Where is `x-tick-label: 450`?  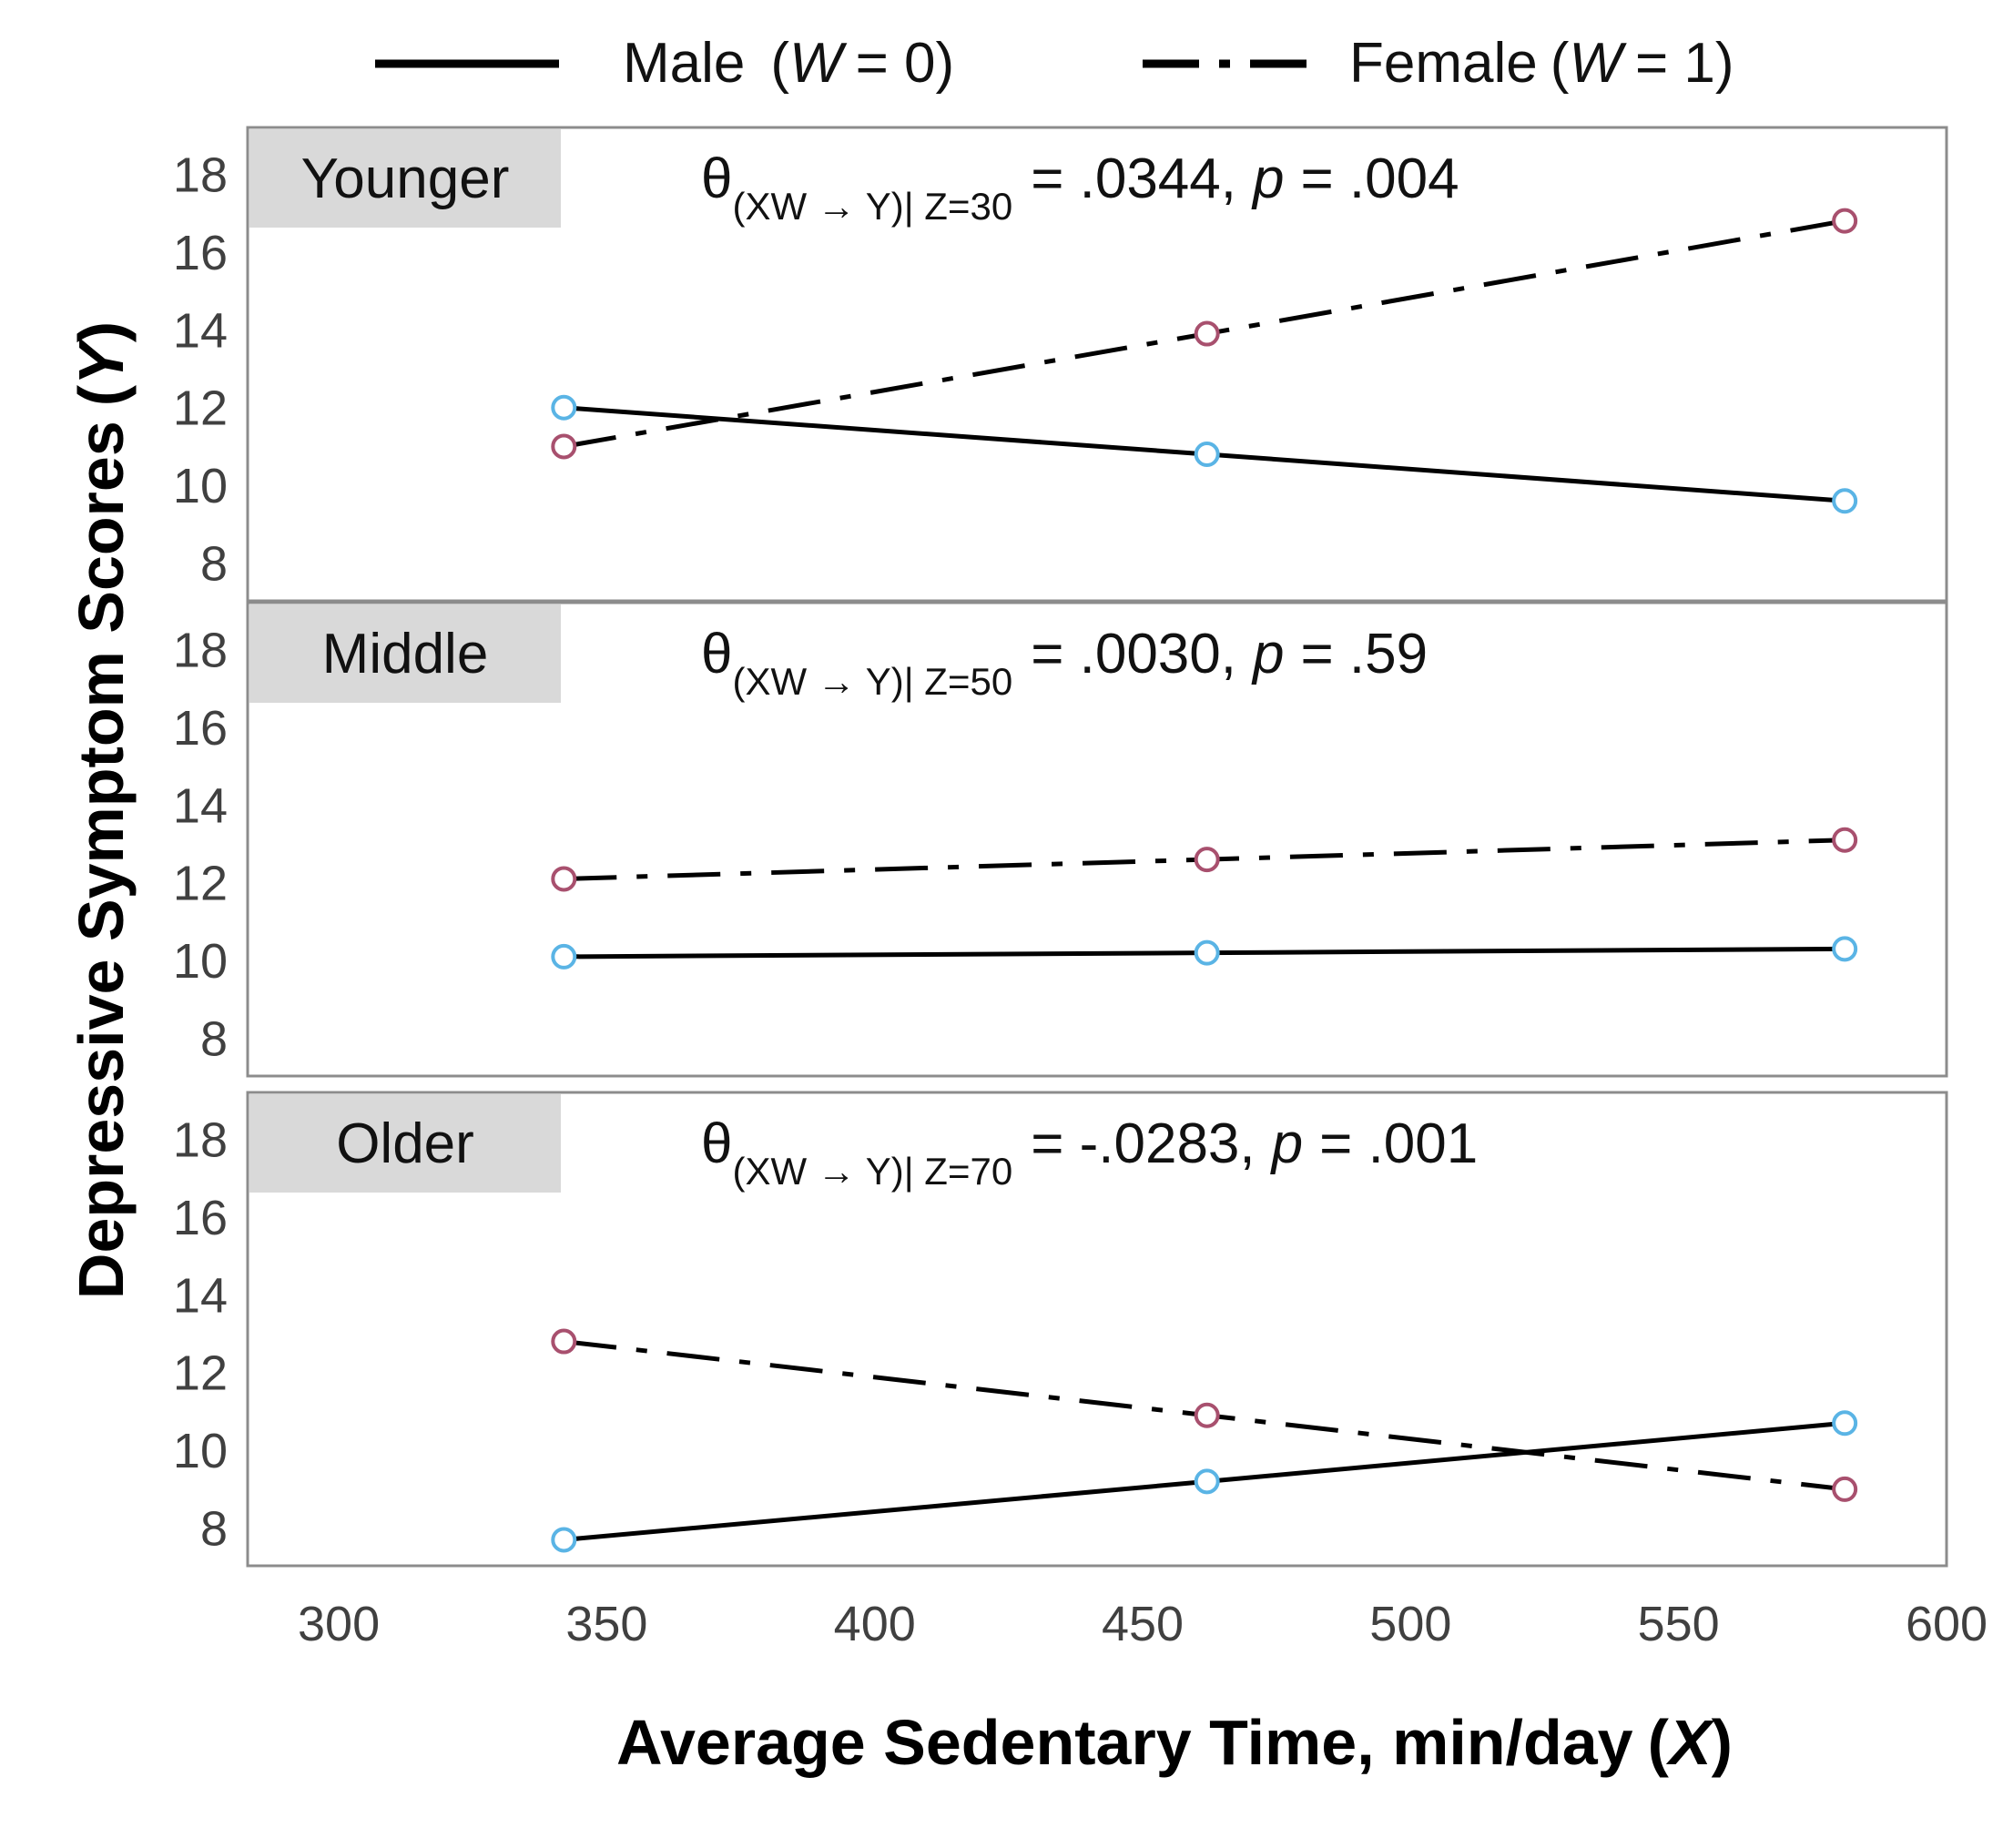
x-tick-label: 450 is located at coordinates (1143, 1624).